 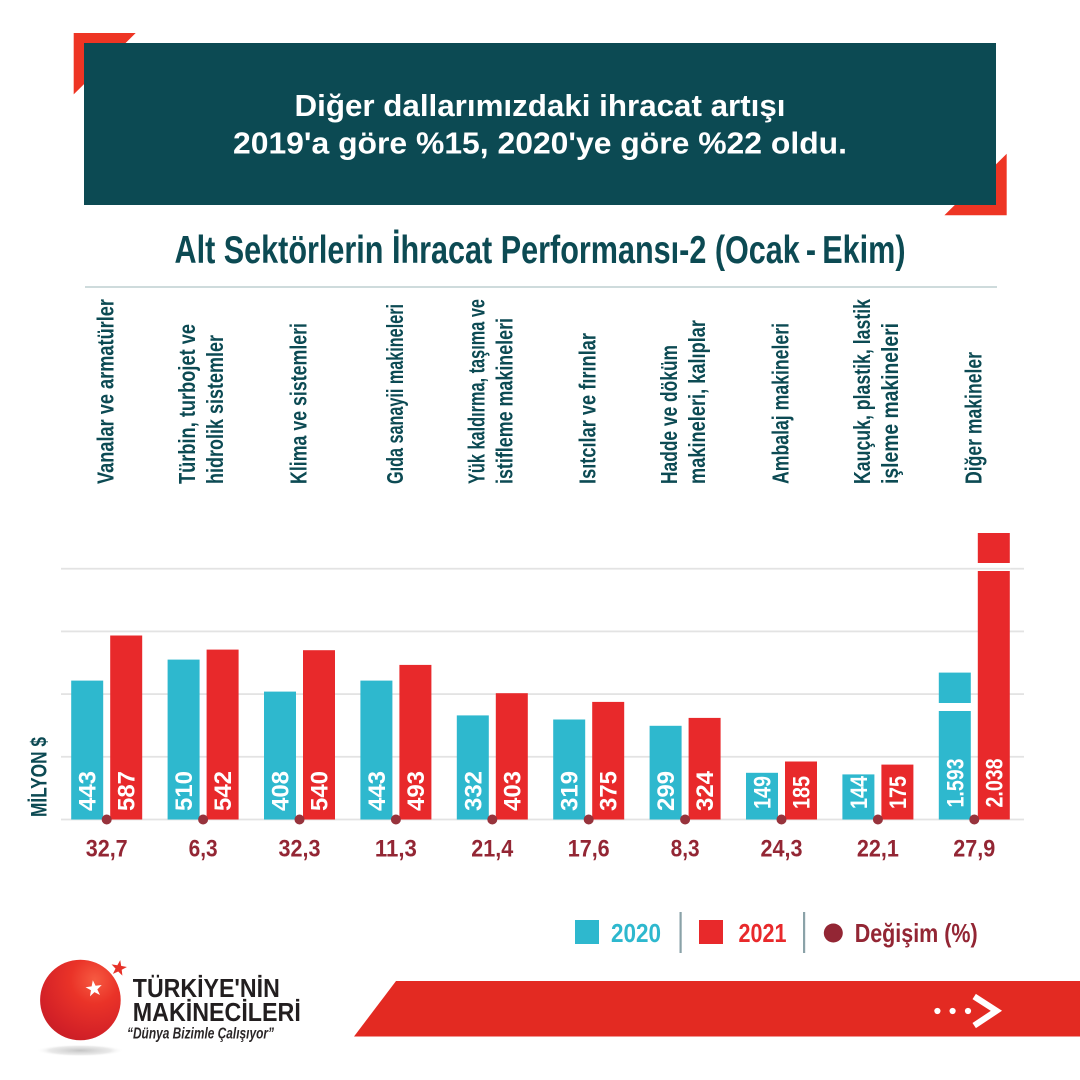 I want to click on svg-text: 175, so click(x=898, y=792).